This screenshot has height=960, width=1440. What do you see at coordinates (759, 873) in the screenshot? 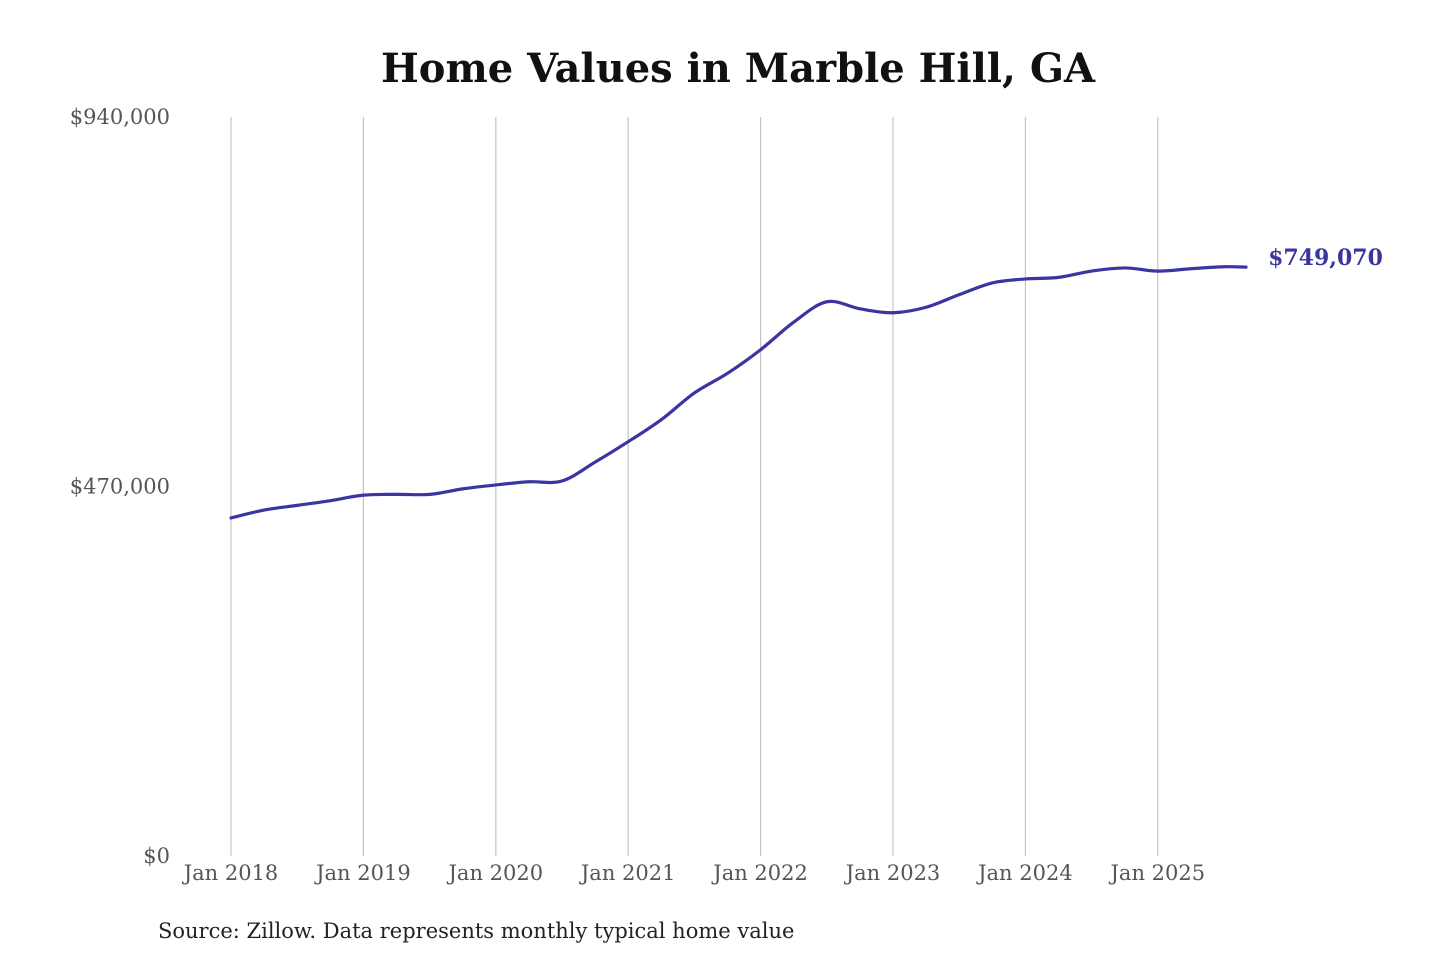
I see `x-tick-label: Jan 2022` at bounding box center [759, 873].